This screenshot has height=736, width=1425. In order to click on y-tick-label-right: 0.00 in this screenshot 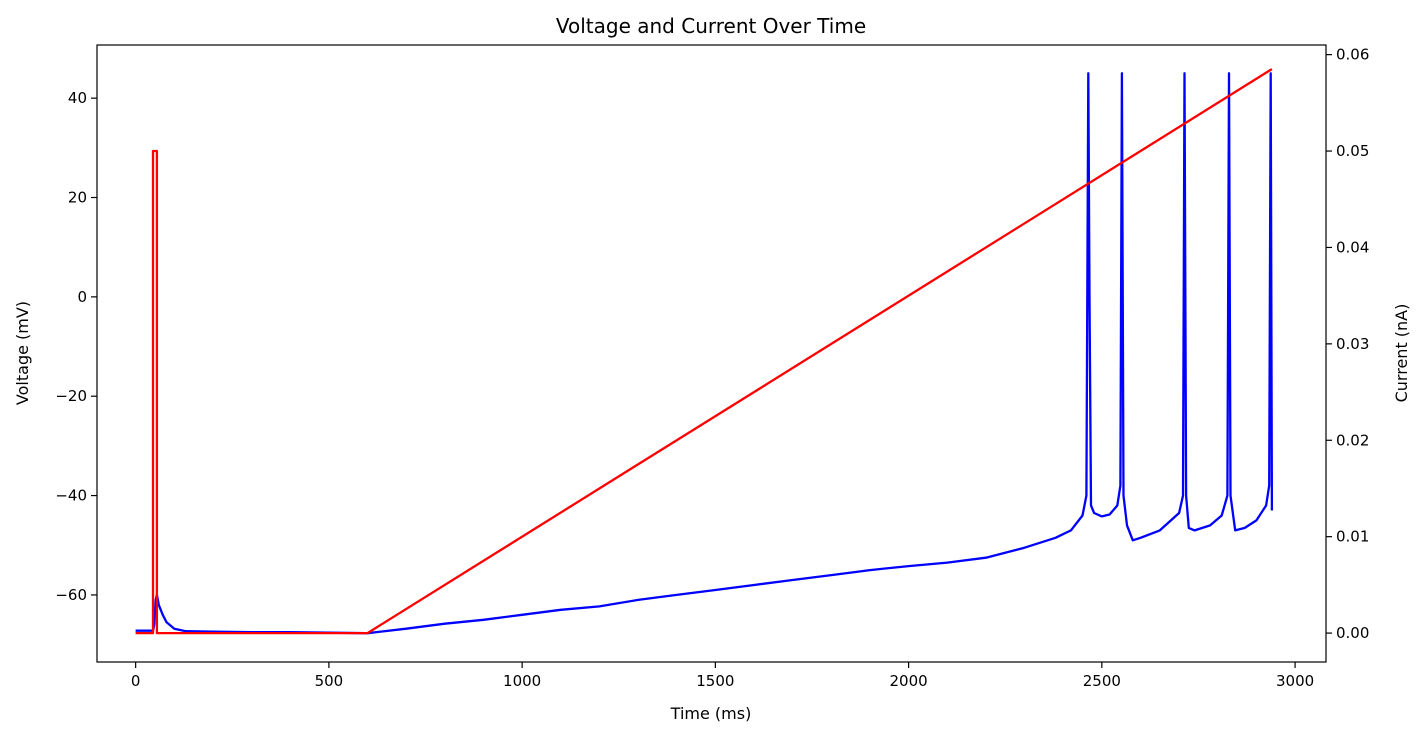, I will do `click(1352, 633)`.